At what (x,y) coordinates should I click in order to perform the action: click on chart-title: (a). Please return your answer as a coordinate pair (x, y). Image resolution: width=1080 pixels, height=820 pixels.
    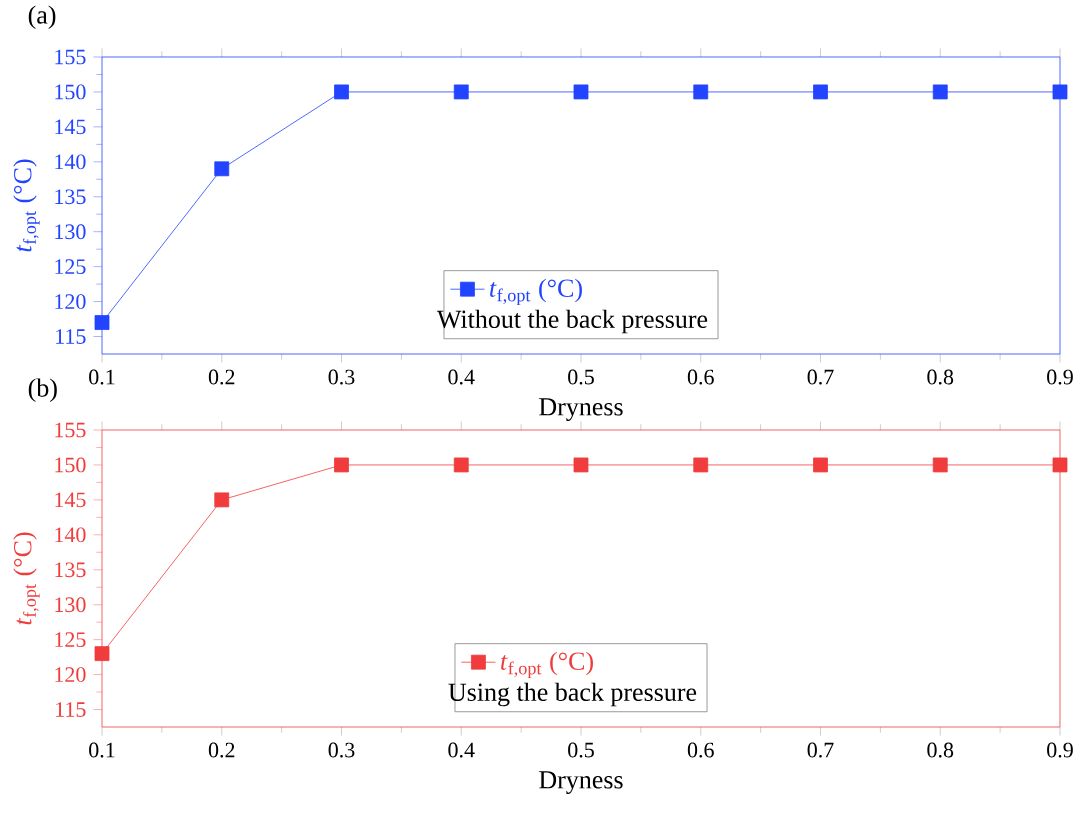
    Looking at the image, I should click on (42, 17).